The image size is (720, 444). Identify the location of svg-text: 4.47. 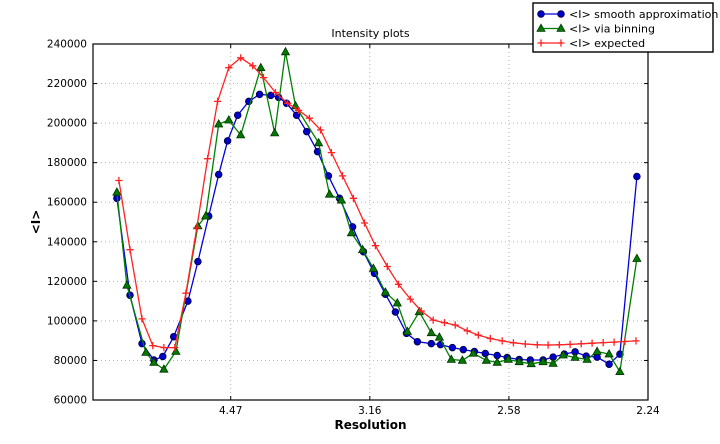
(230, 411).